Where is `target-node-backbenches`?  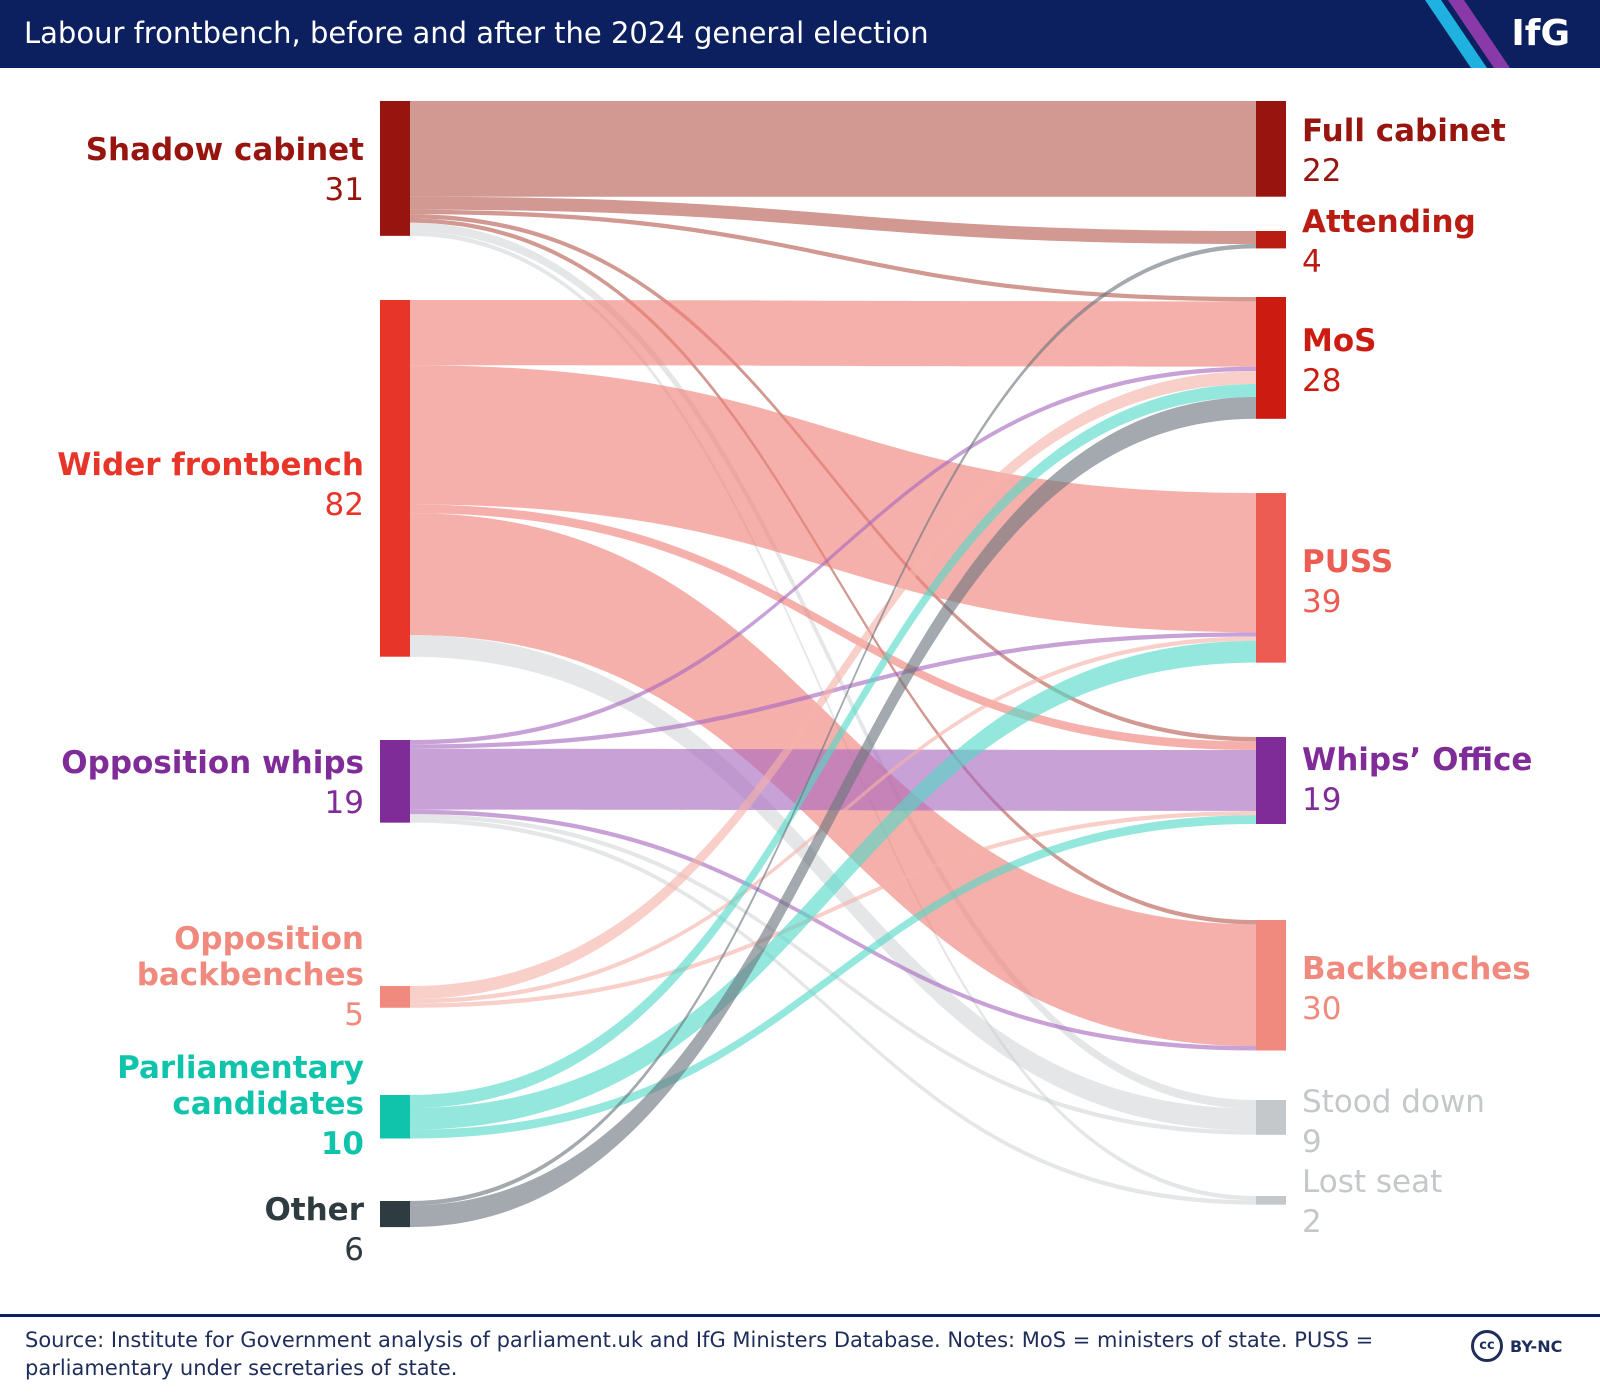
target-node-backbenches is located at coordinates (1271, 985).